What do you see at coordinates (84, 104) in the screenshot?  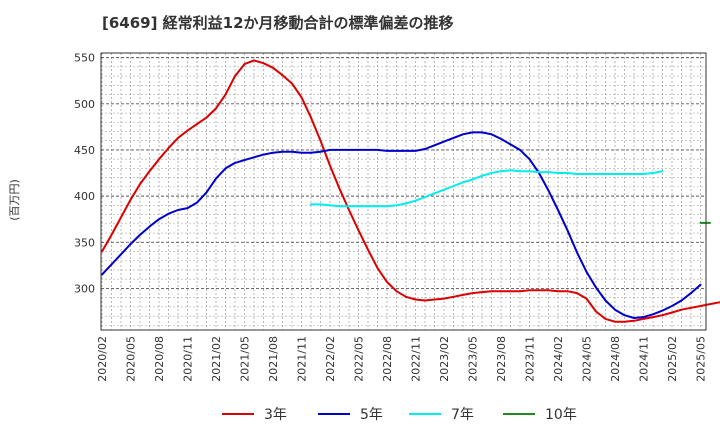 I see `y-tick-label: 500` at bounding box center [84, 104].